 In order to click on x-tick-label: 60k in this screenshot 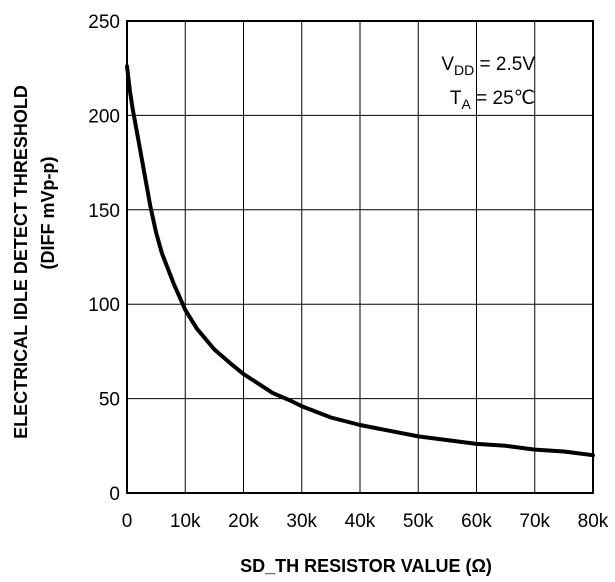, I will do `click(476, 521)`.